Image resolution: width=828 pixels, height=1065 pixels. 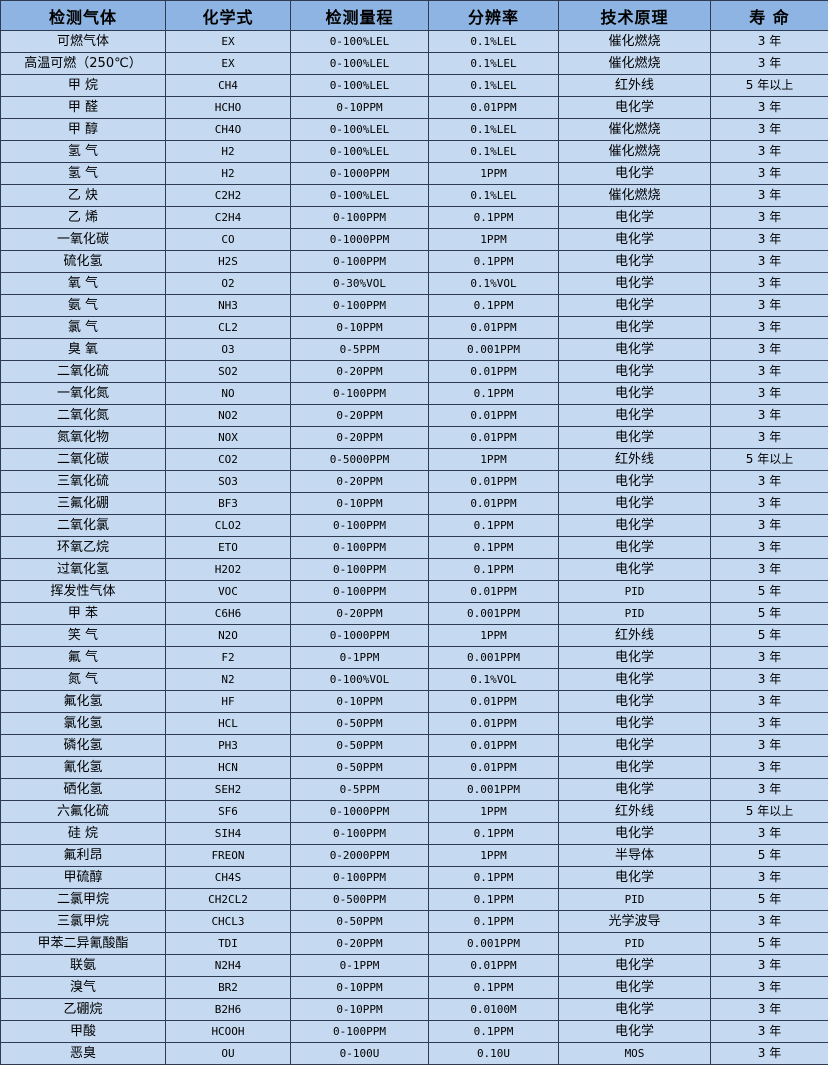 What do you see at coordinates (83, 834) in the screenshot?
I see `cell-gas: 硅 烷` at bounding box center [83, 834].